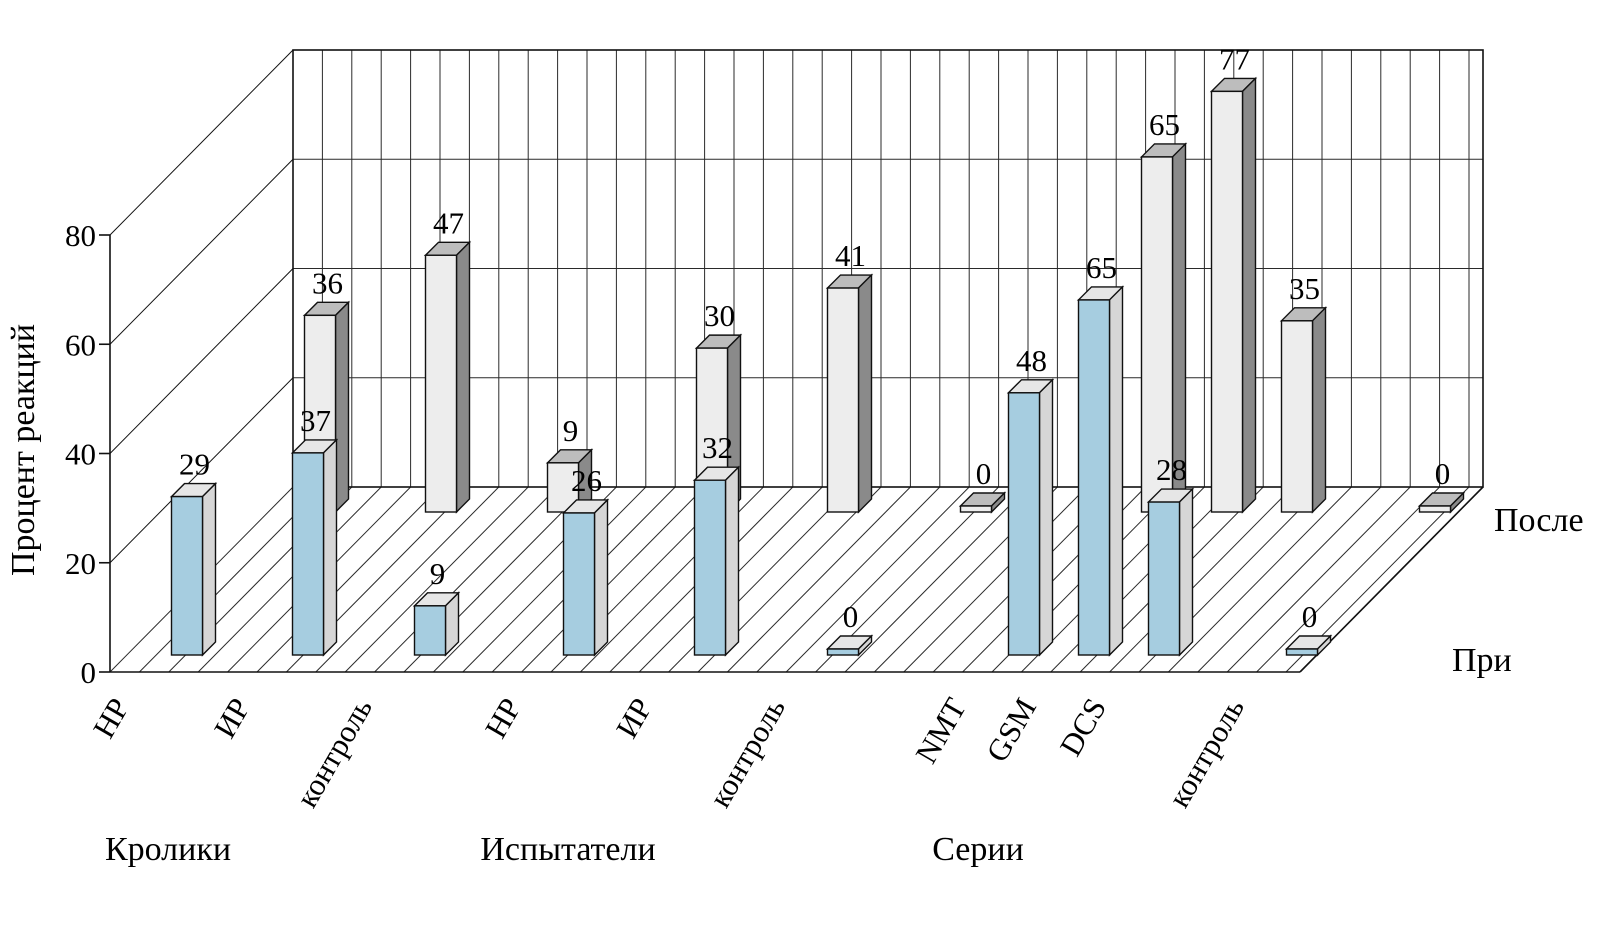  I want to click on group-label-1: Испытатели, so click(567, 849).